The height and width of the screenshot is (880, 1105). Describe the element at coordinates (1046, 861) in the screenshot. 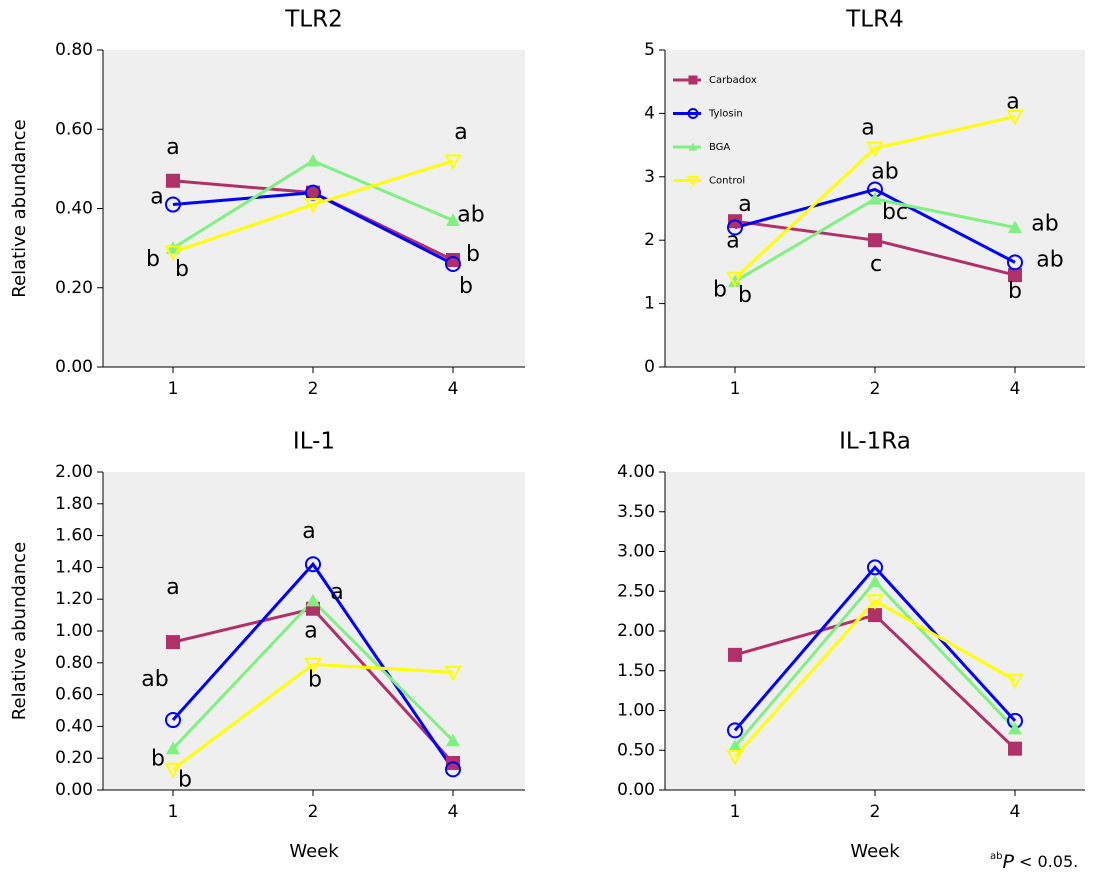

I see `footnote-text: < 0.05.` at that location.